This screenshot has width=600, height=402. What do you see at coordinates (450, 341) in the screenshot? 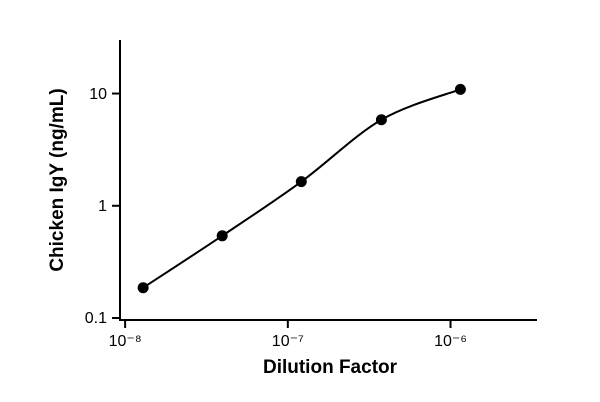
I see `x-tick-label: 10⁻⁶` at bounding box center [450, 341].